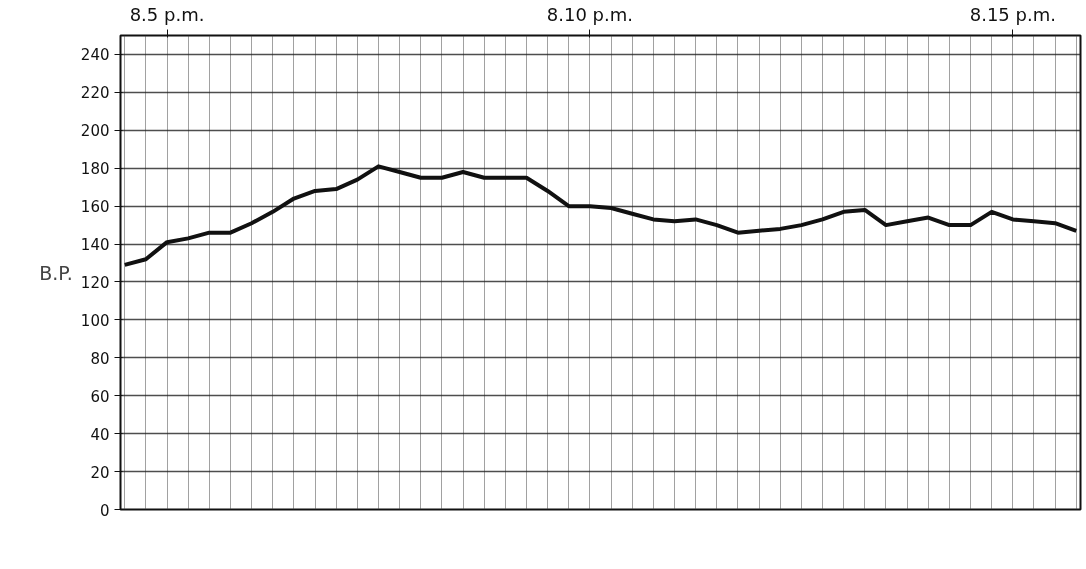 Image resolution: width=1086 pixels, height=569 pixels. I want to click on y-axis-title: B.P., so click(56, 272).